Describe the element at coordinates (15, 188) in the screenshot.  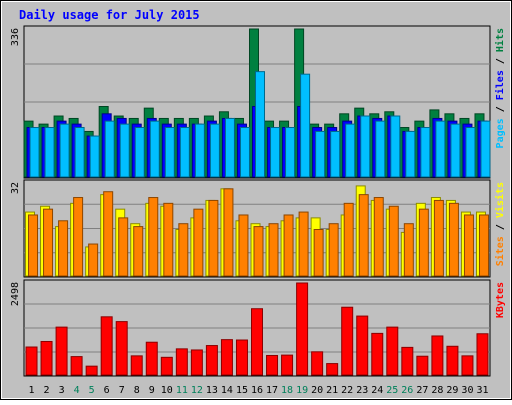
I see `y-max-label: 32` at that location.